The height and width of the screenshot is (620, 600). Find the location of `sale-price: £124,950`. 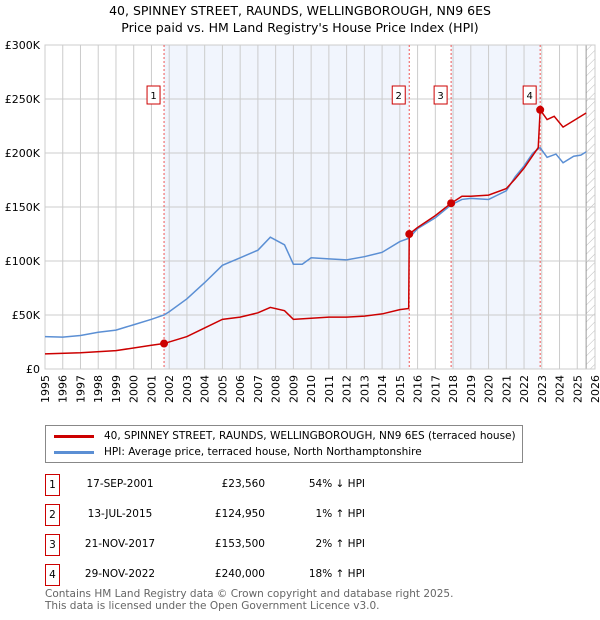

sale-price: £124,950 is located at coordinates (239, 514).